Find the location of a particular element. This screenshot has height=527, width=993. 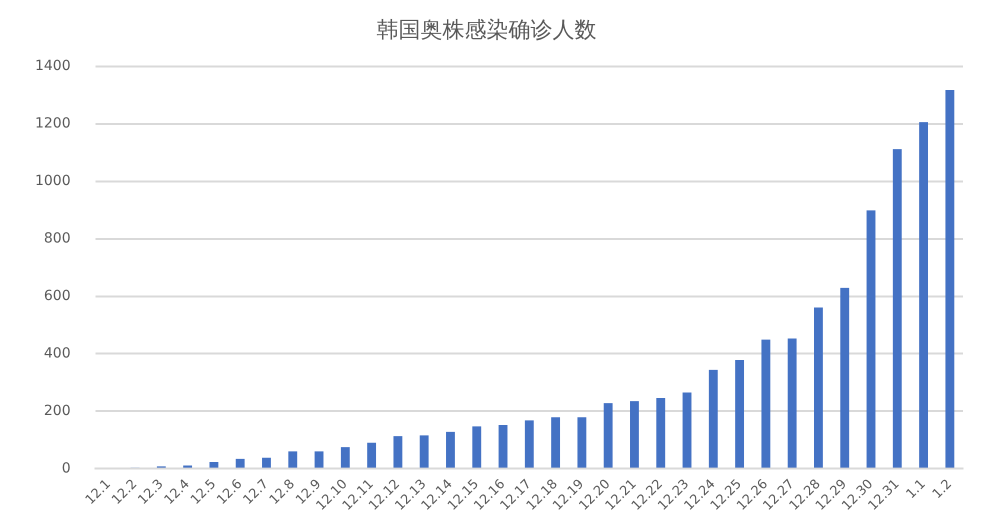

x-tick-label: 1.1 is located at coordinates (916, 489).